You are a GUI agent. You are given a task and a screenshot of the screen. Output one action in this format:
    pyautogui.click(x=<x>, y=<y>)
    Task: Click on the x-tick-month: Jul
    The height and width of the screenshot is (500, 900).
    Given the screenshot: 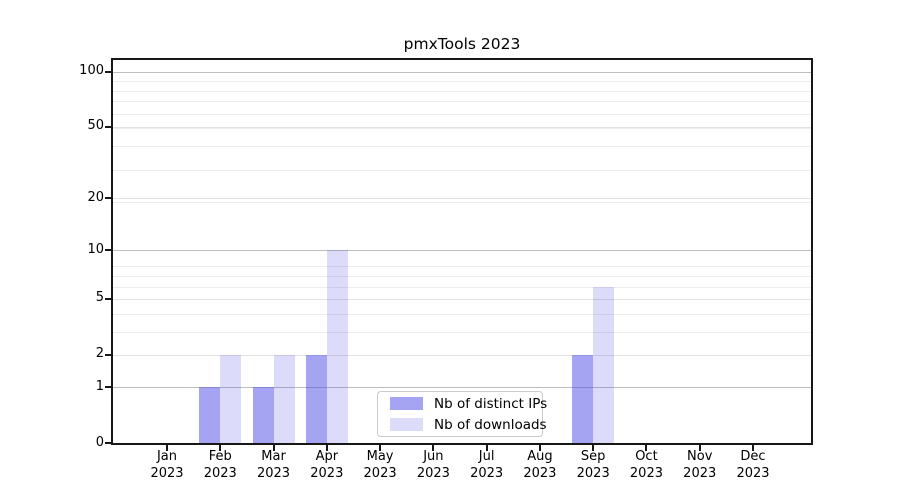 What is the action you would take?
    pyautogui.click(x=486, y=456)
    